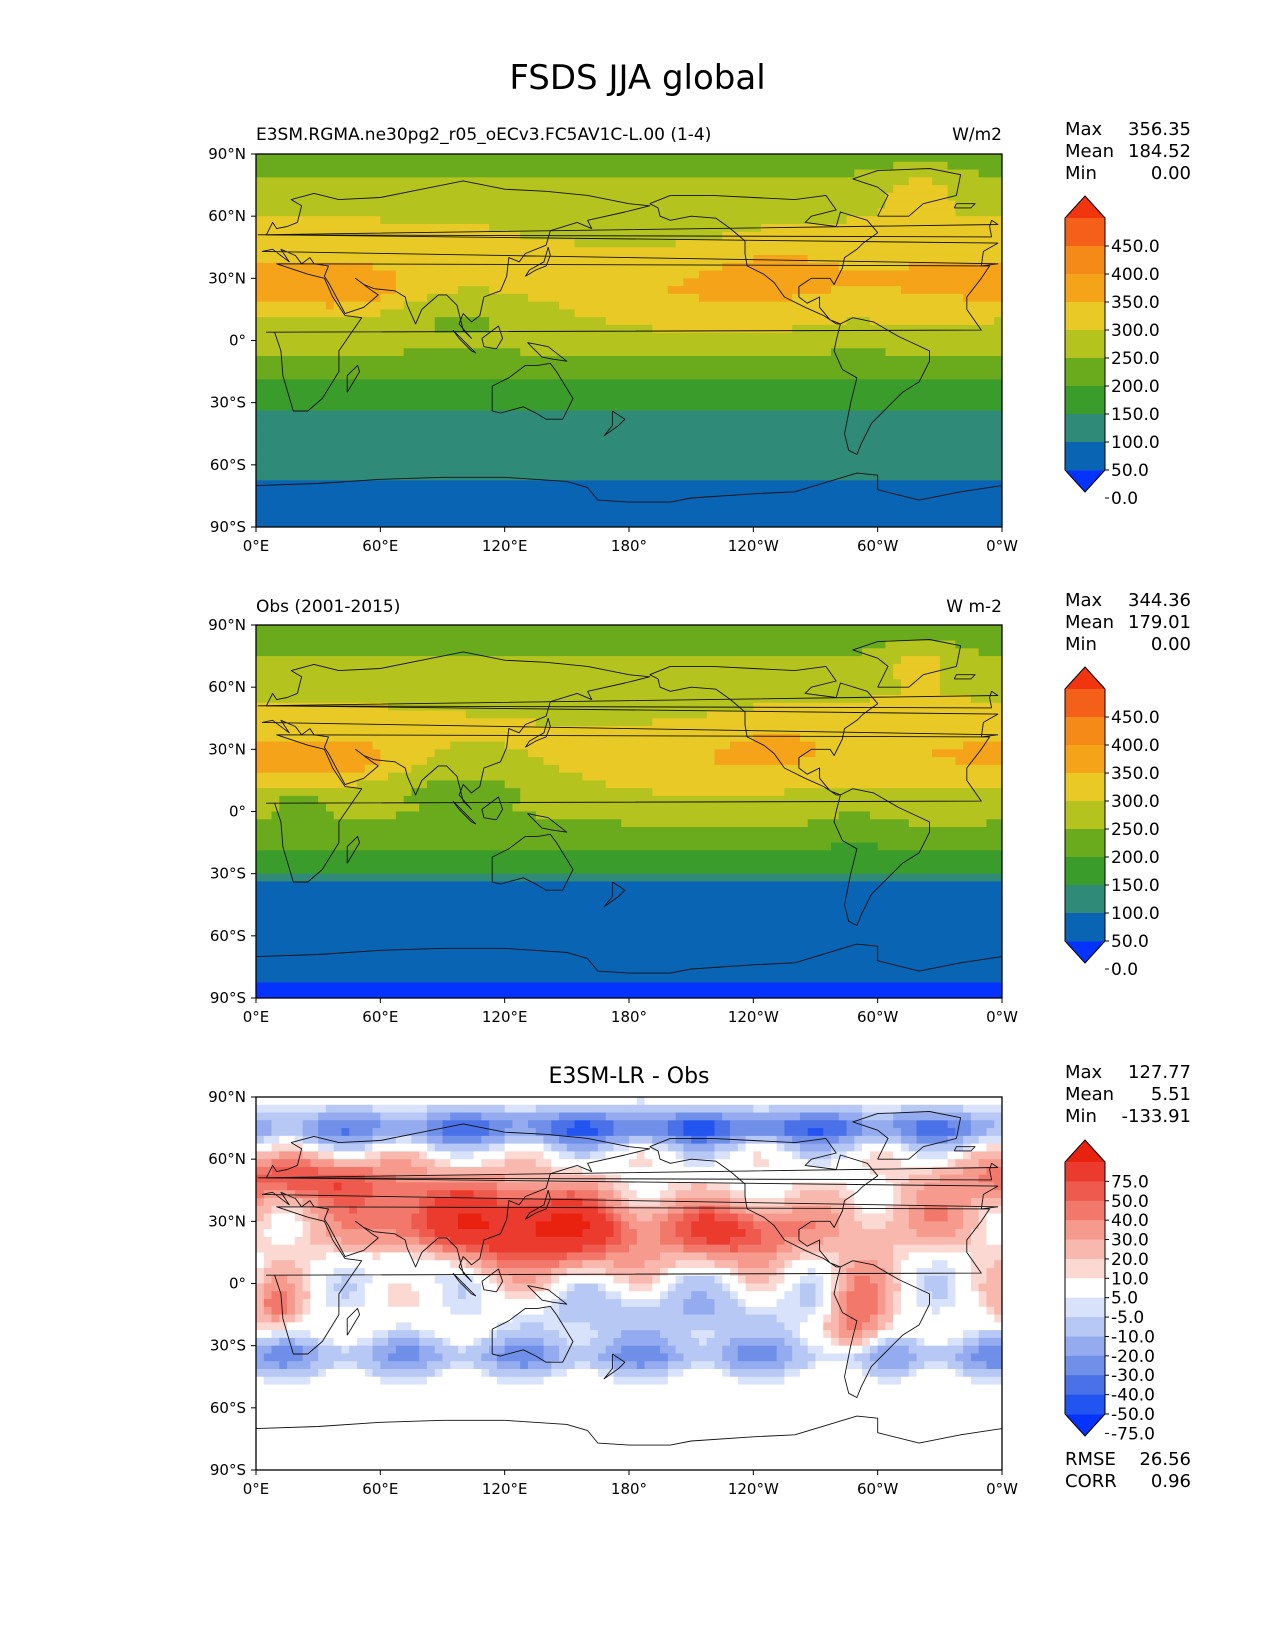  I want to click on colorbar-tick-label: 10.0, so click(1130, 1279).